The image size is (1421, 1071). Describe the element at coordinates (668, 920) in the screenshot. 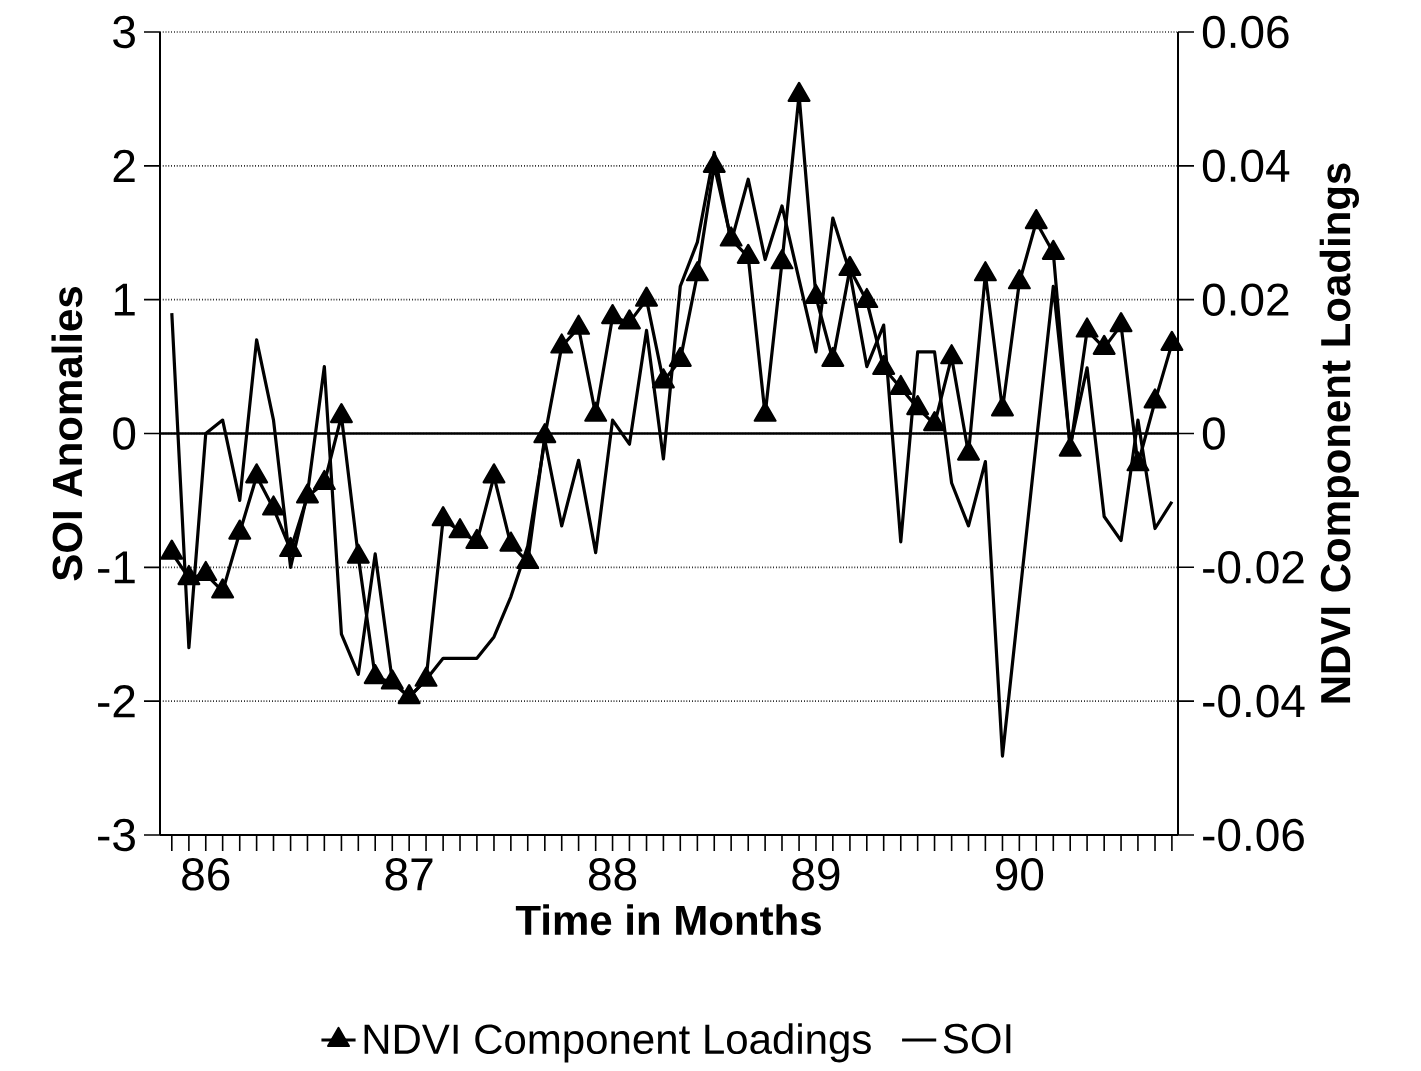

I see `x-axis-title: Time in Months` at that location.